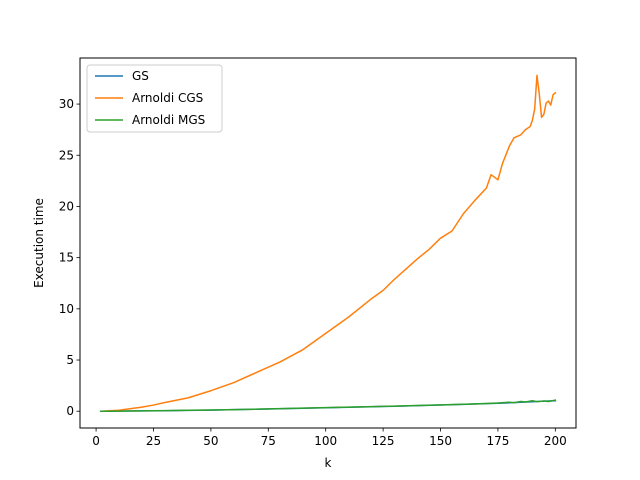  Describe the element at coordinates (268, 441) in the screenshot. I see `x-tick-label: 75` at that location.